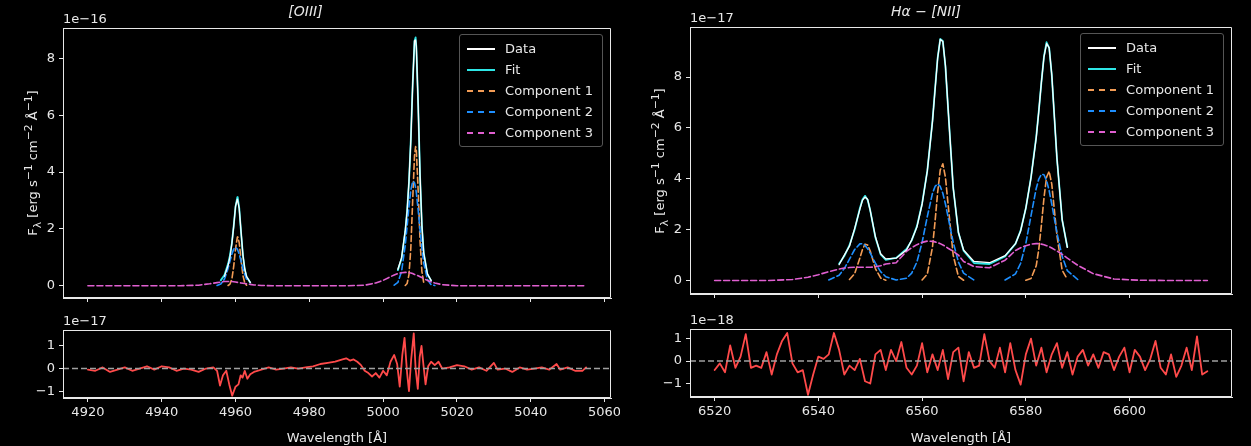  I want to click on x-tick-label: 4980, so click(309, 412).